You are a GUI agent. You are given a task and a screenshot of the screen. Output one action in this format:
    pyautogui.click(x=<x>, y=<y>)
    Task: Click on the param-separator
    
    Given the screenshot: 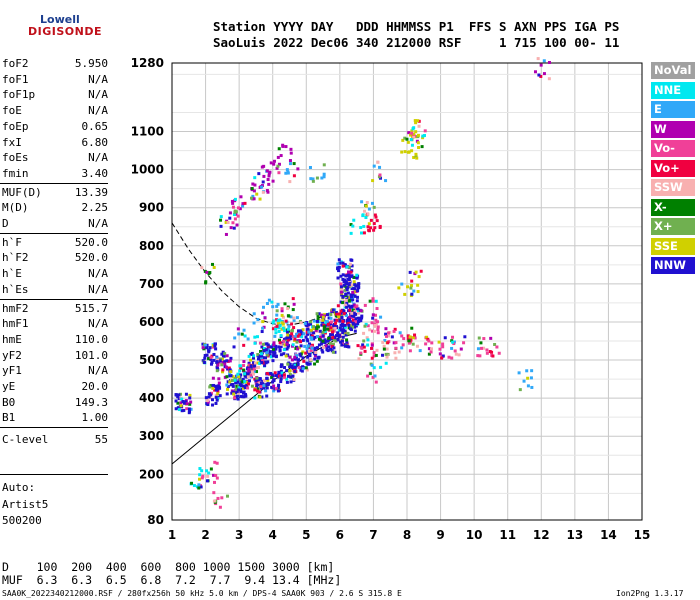 What is the action you would take?
    pyautogui.click(x=54, y=233)
    